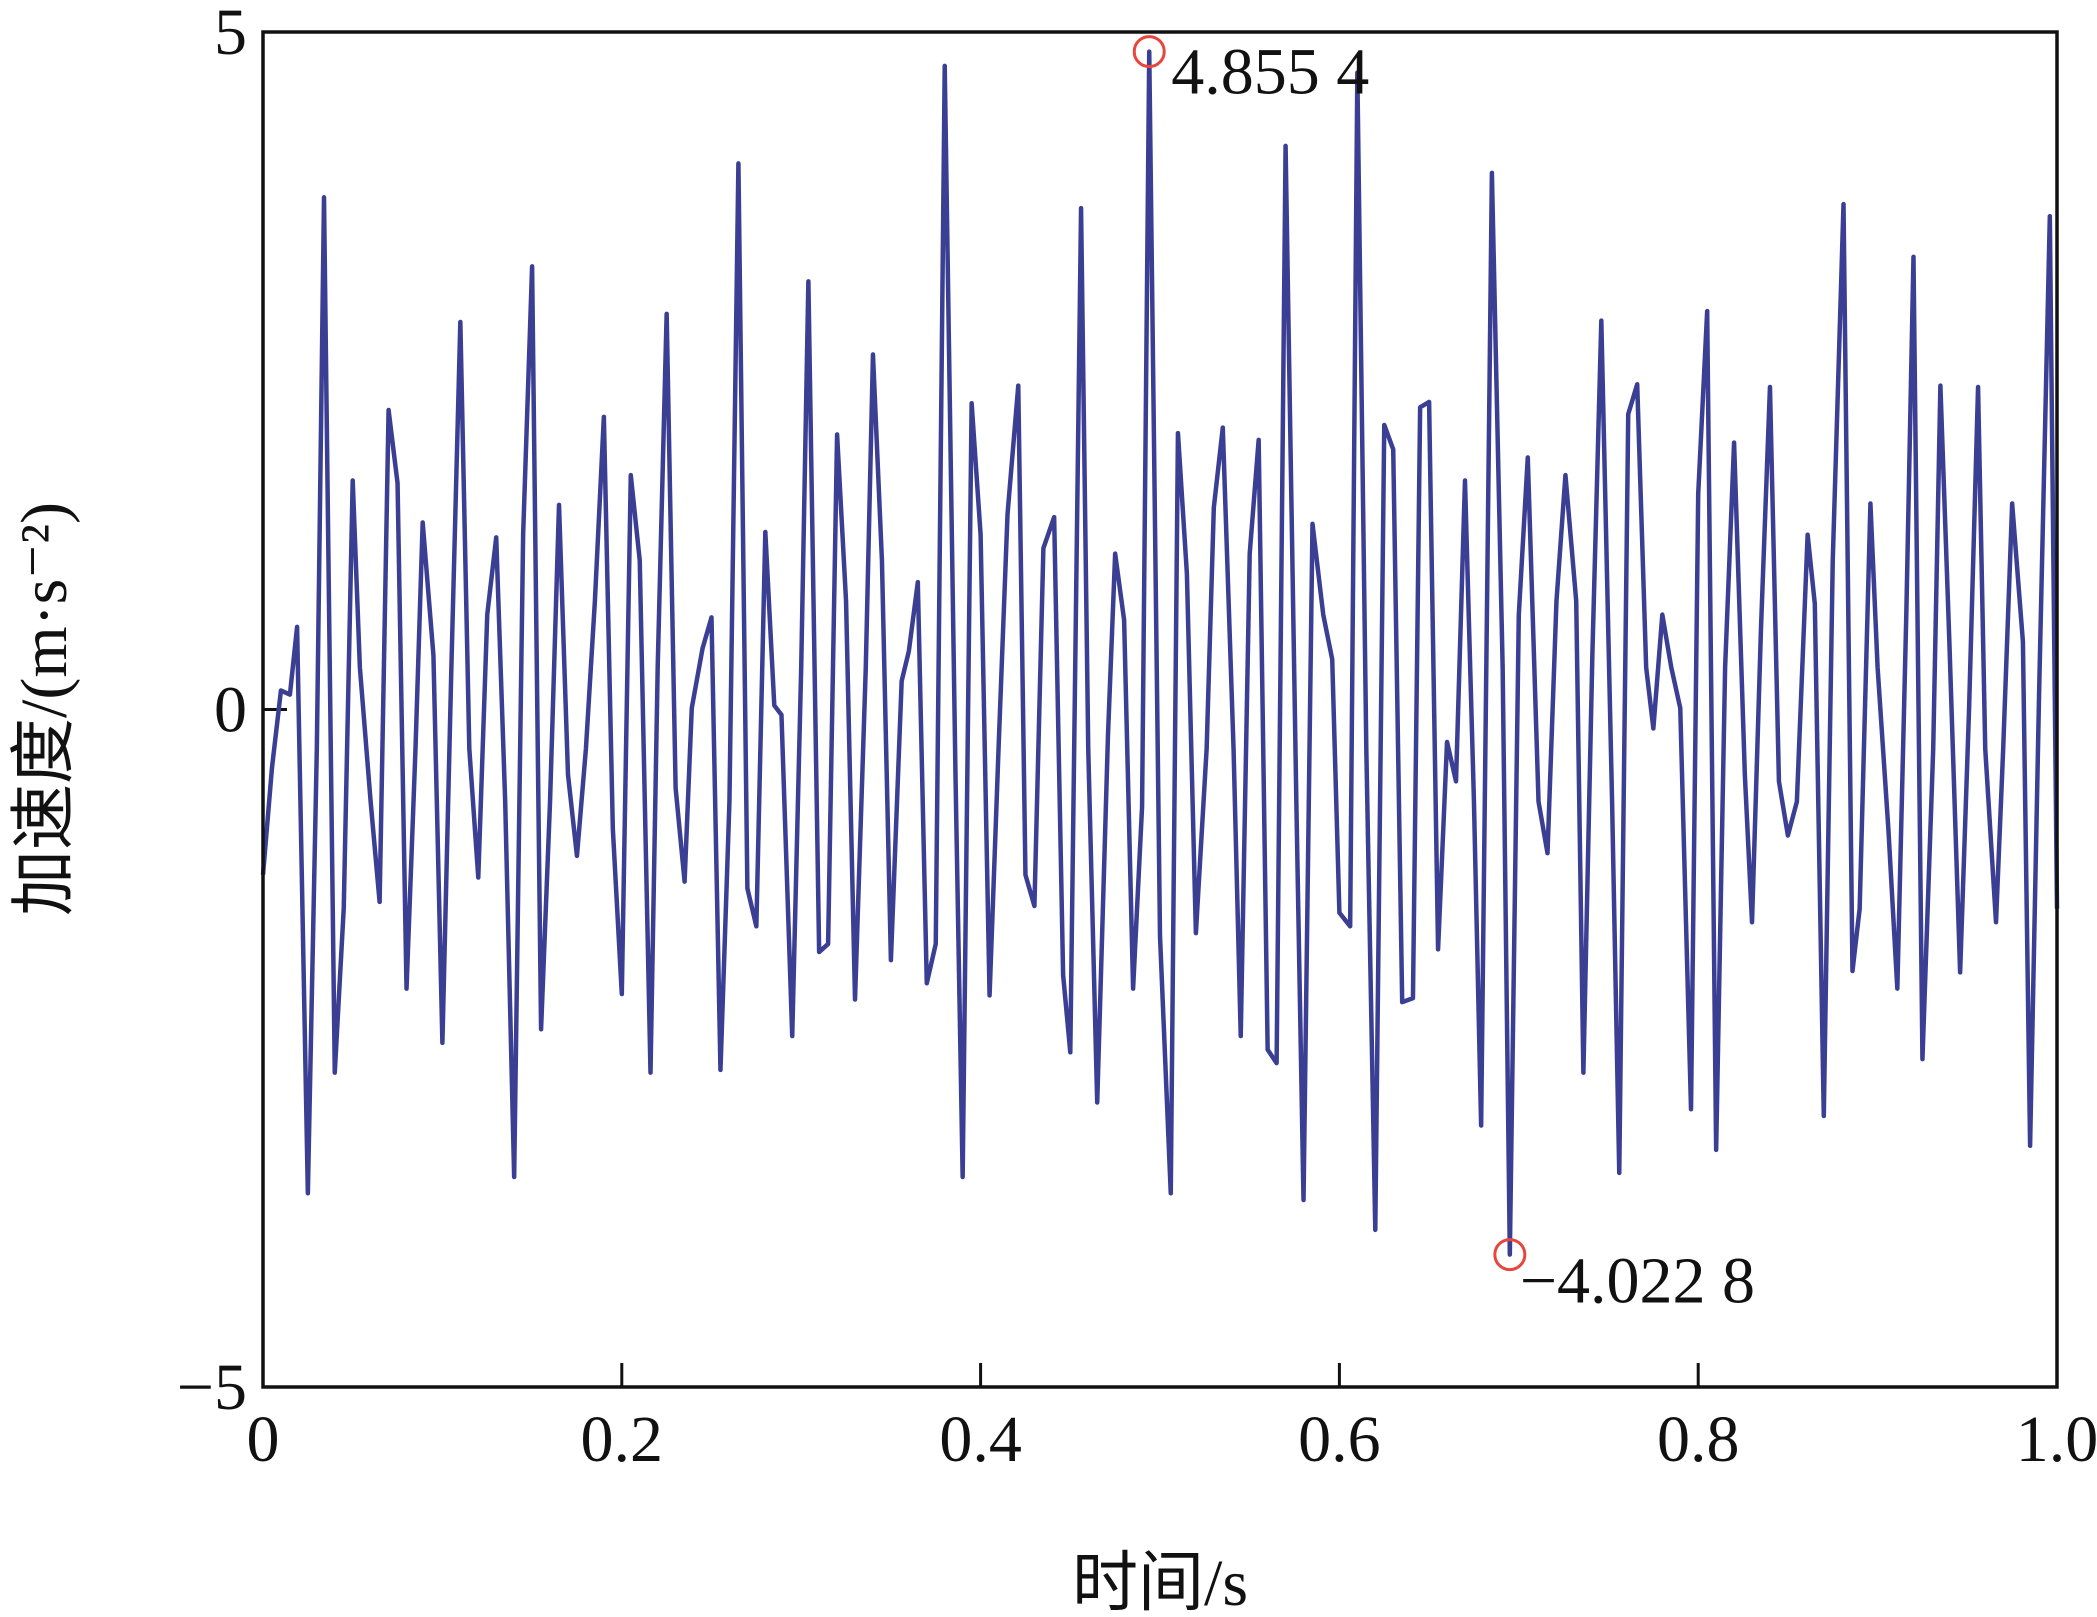 The width and height of the screenshot is (2097, 1617). Describe the element at coordinates (263, 1439) in the screenshot. I see `x-tick-label: 0` at that location.